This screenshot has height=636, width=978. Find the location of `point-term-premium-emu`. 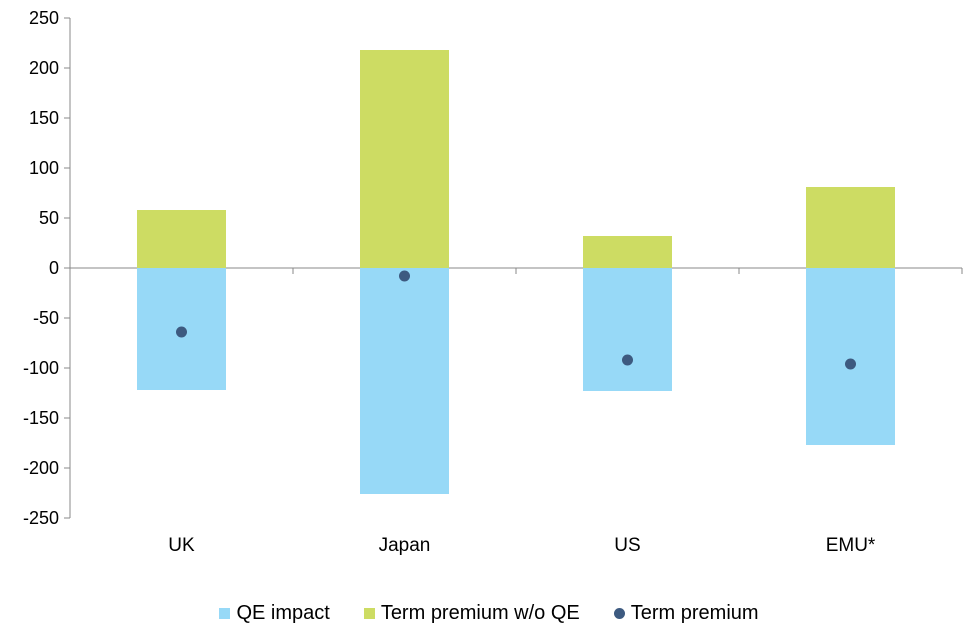

point-term-premium-emu is located at coordinates (850, 364).